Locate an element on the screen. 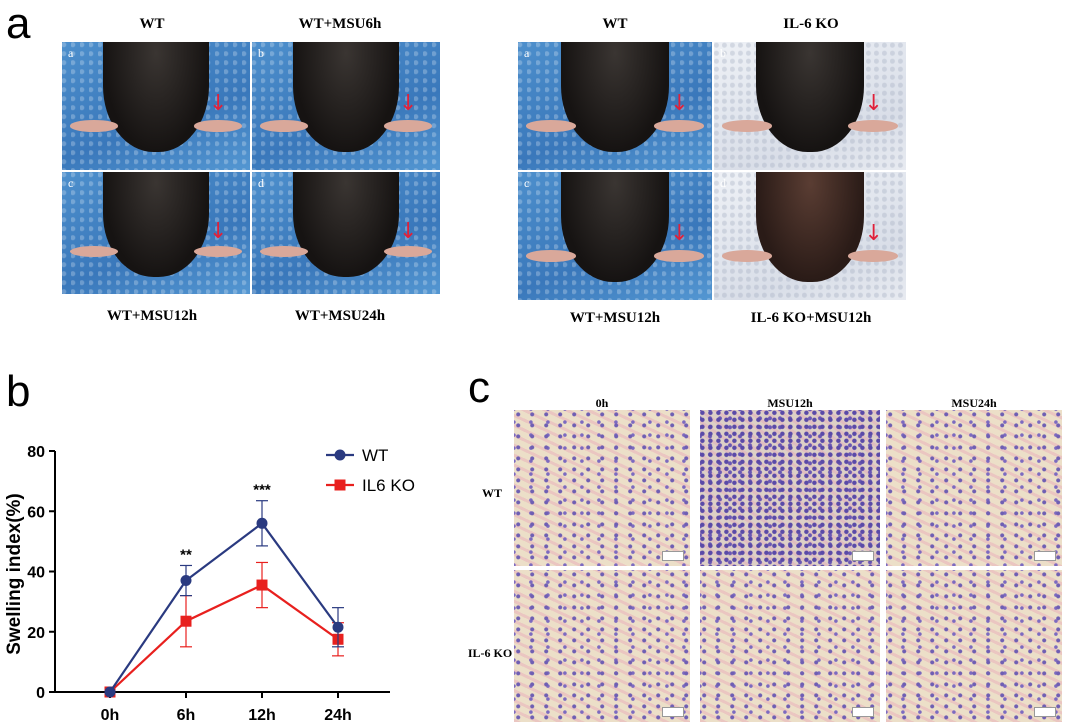 This screenshot has height=725, width=1065. panel-letter-b: b is located at coordinates (18, 391).